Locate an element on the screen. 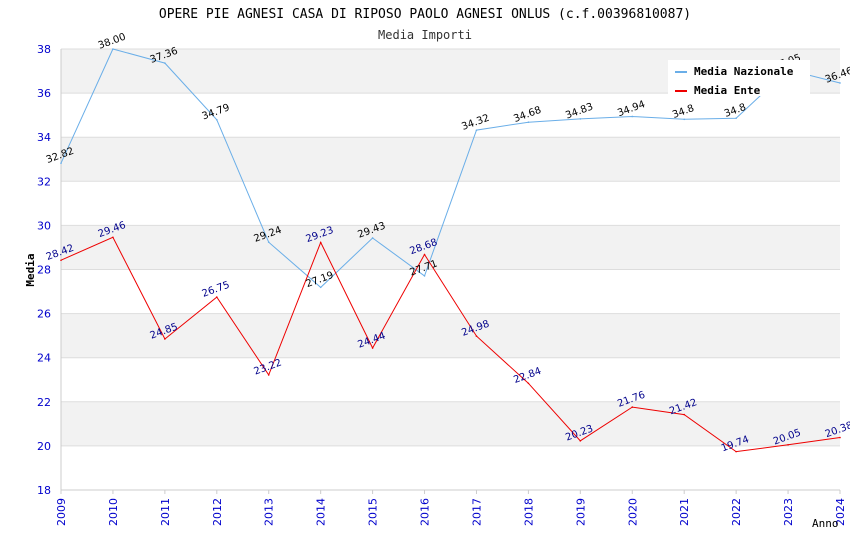 The height and width of the screenshot is (550, 850). legend-label-media-nazionale: Media Nazionale is located at coordinates (744, 71).